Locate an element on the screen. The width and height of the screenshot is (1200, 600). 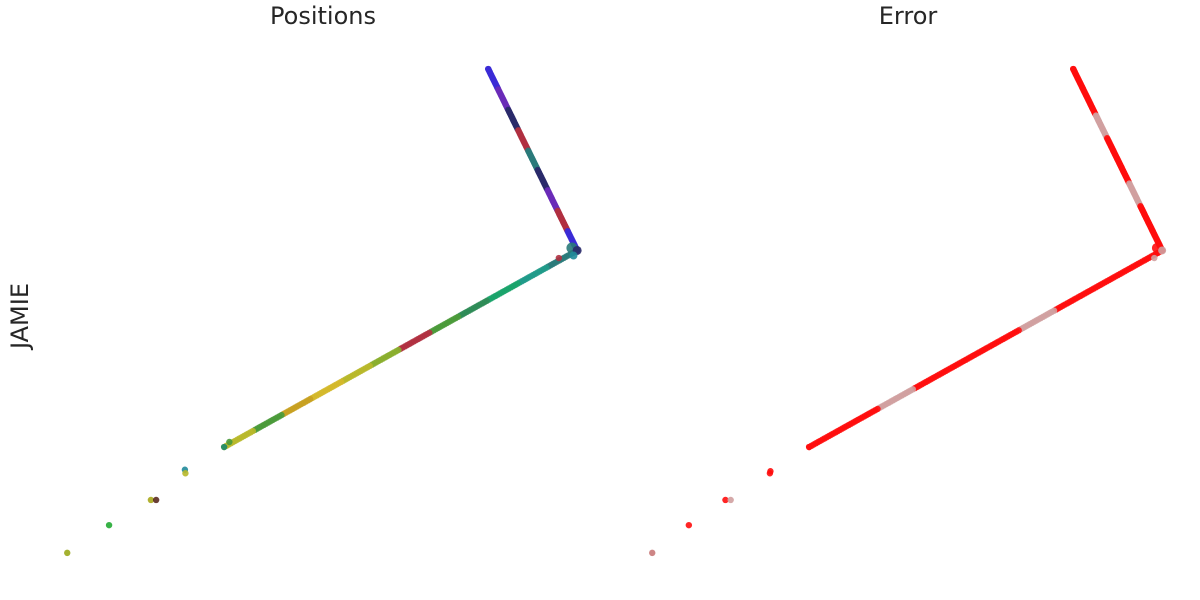
error-title: Error is located at coordinates (908, 16).